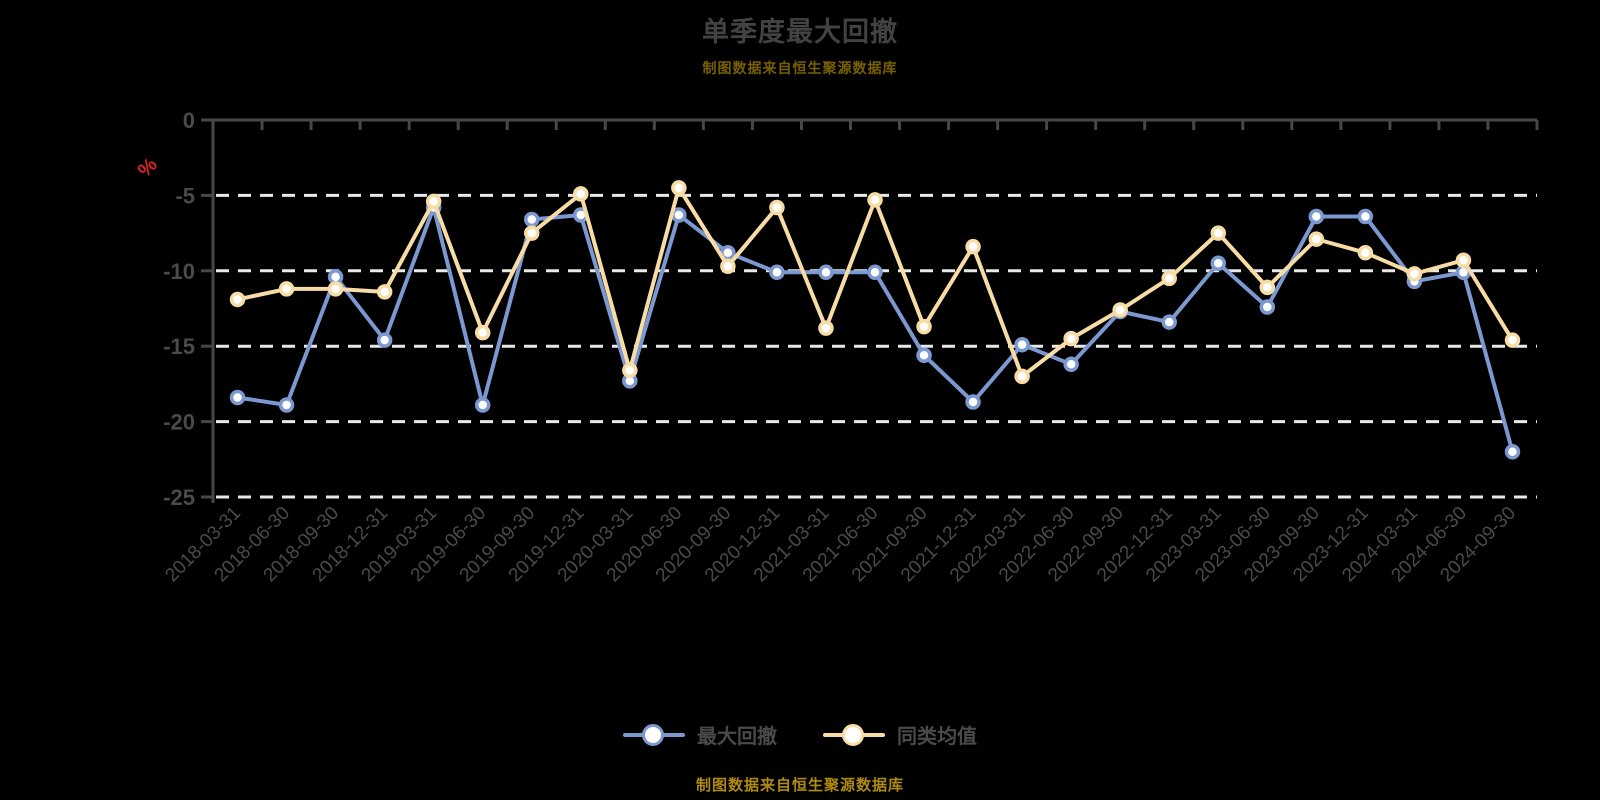 This screenshot has height=800, width=1600. Describe the element at coordinates (179, 497) in the screenshot. I see `y-tick-label: -25` at that location.